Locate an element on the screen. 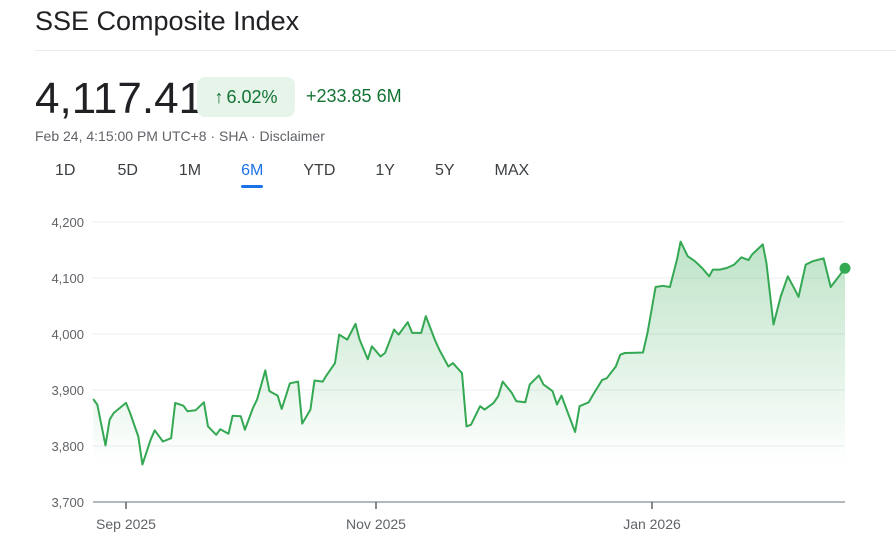 This screenshot has width=896, height=549. change-absolute: +233.85 6M is located at coordinates (354, 96).